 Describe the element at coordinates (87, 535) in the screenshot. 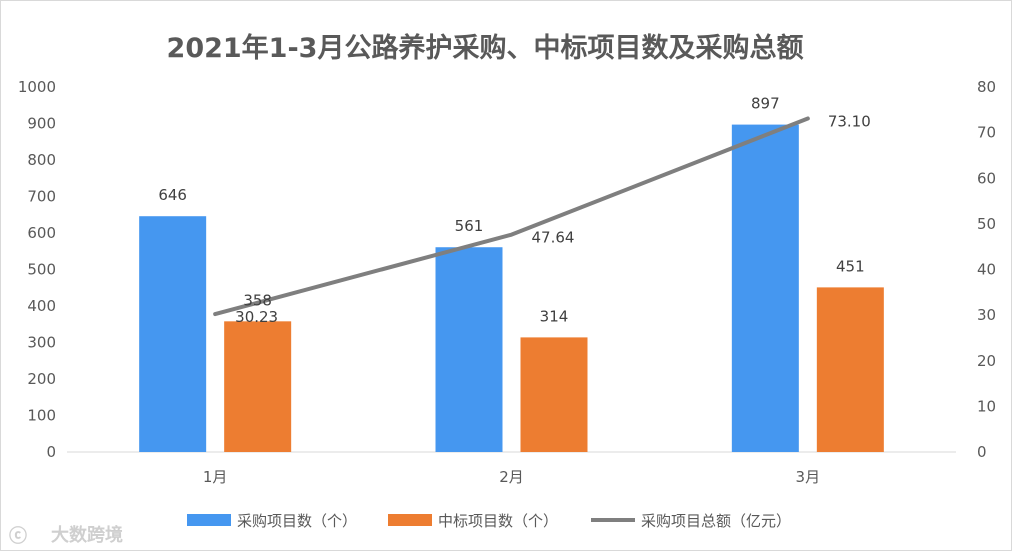

I see `watermark-text: 大数跨境` at that location.